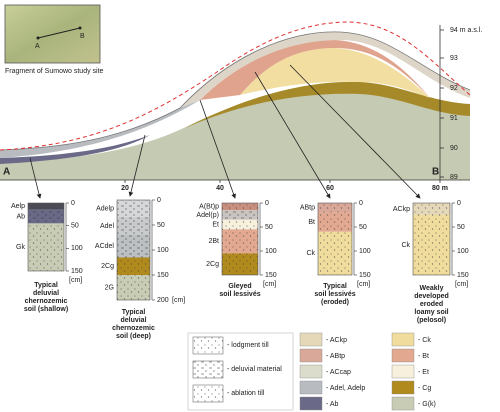 This screenshot has height=412, width=500. What do you see at coordinates (59, 33) in the screenshot?
I see `inset-transect` at bounding box center [59, 33].